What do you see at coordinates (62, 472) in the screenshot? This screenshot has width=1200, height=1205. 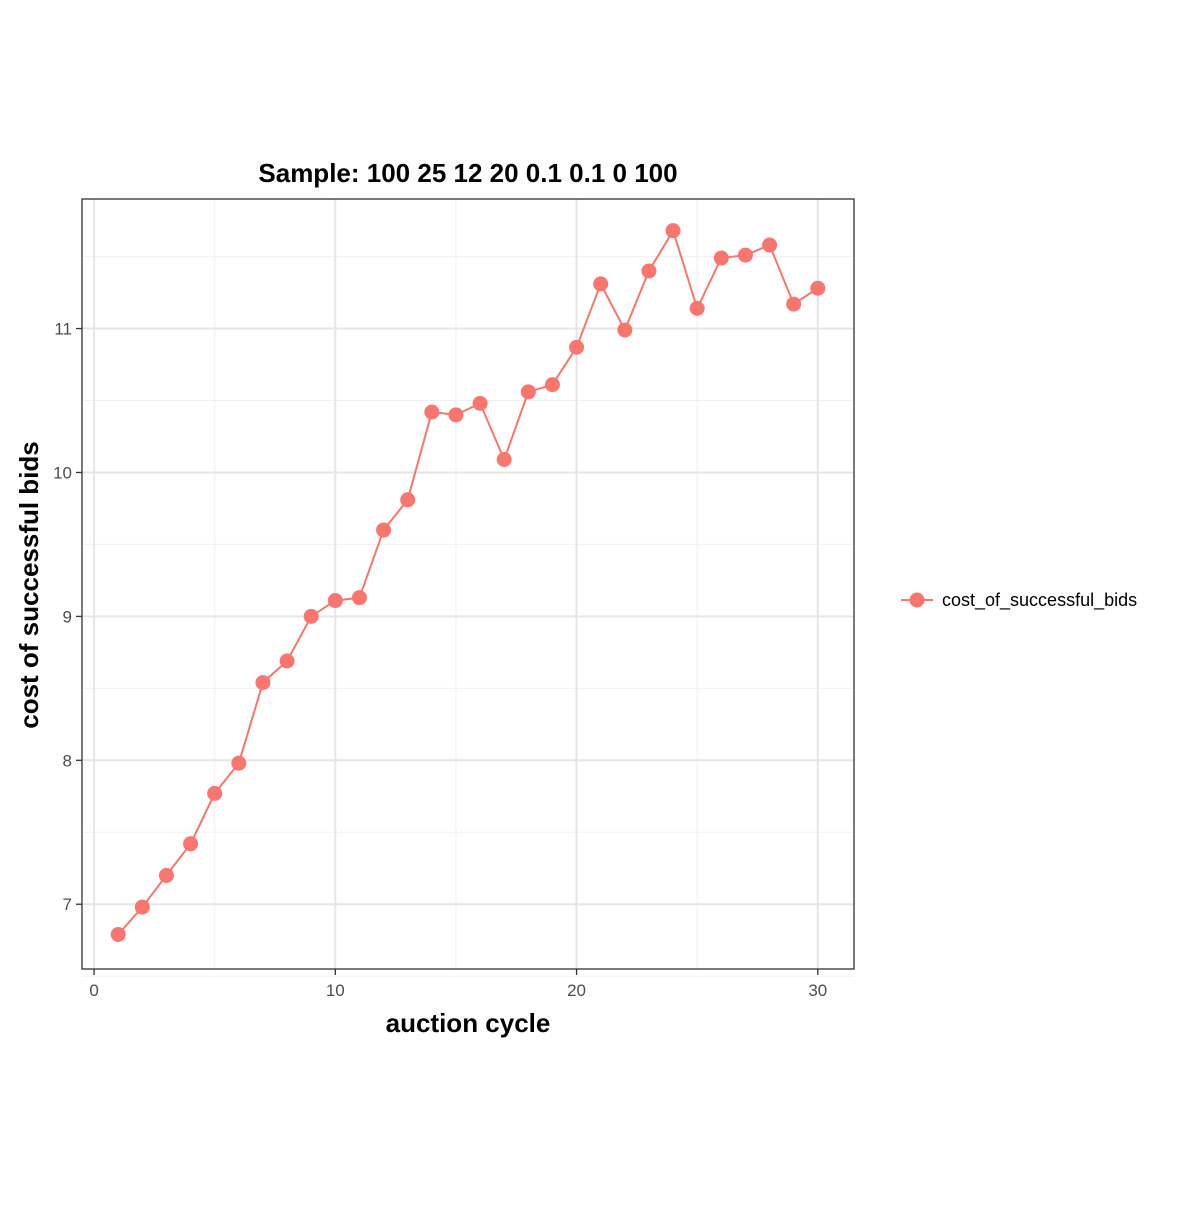 I see `y-tick-label: 10` at bounding box center [62, 472].